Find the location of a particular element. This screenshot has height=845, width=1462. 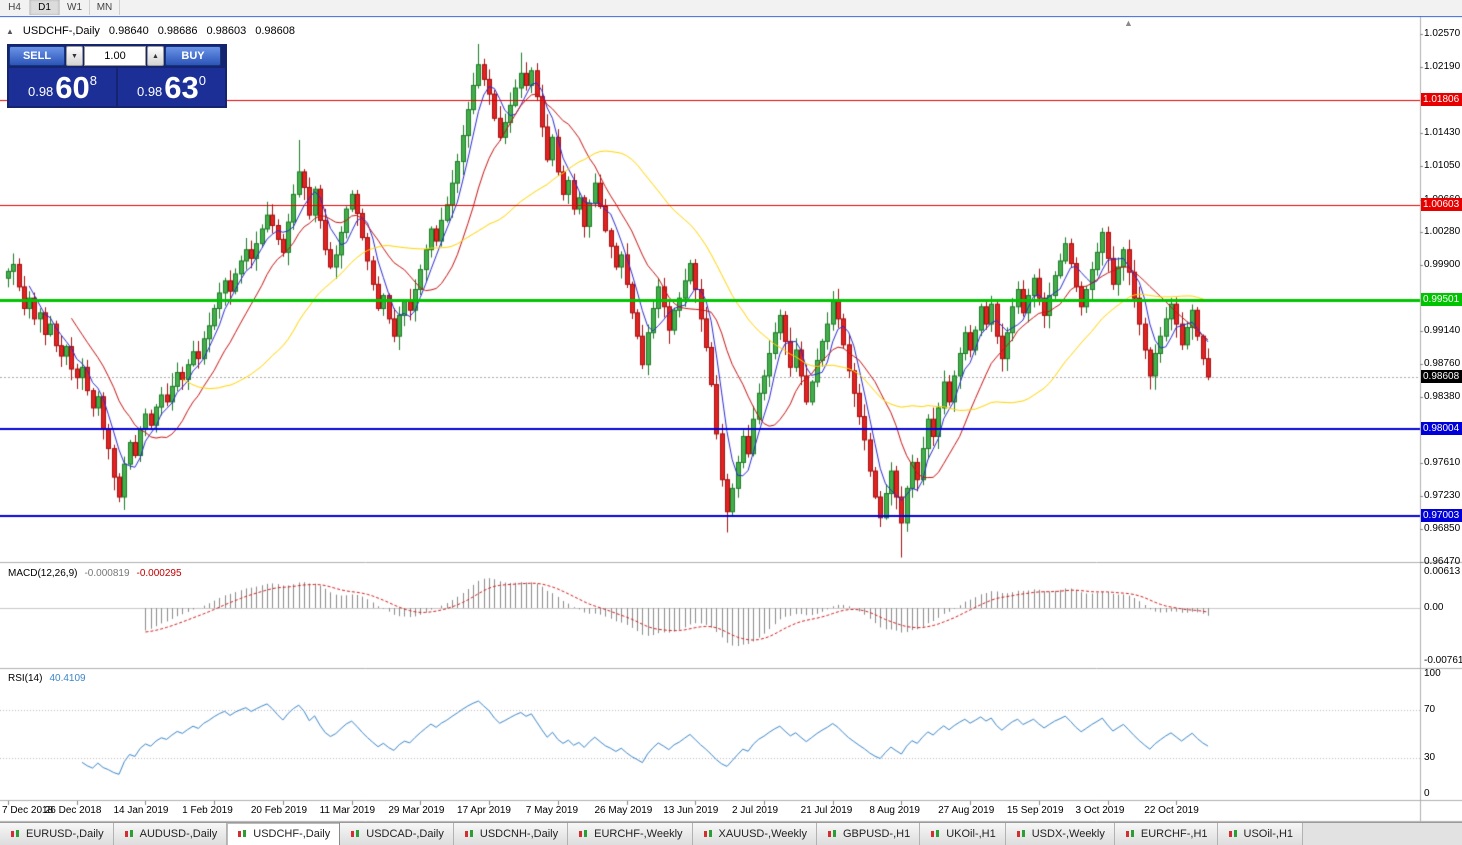

volume-increase-button: ▲ is located at coordinates (155, 56).